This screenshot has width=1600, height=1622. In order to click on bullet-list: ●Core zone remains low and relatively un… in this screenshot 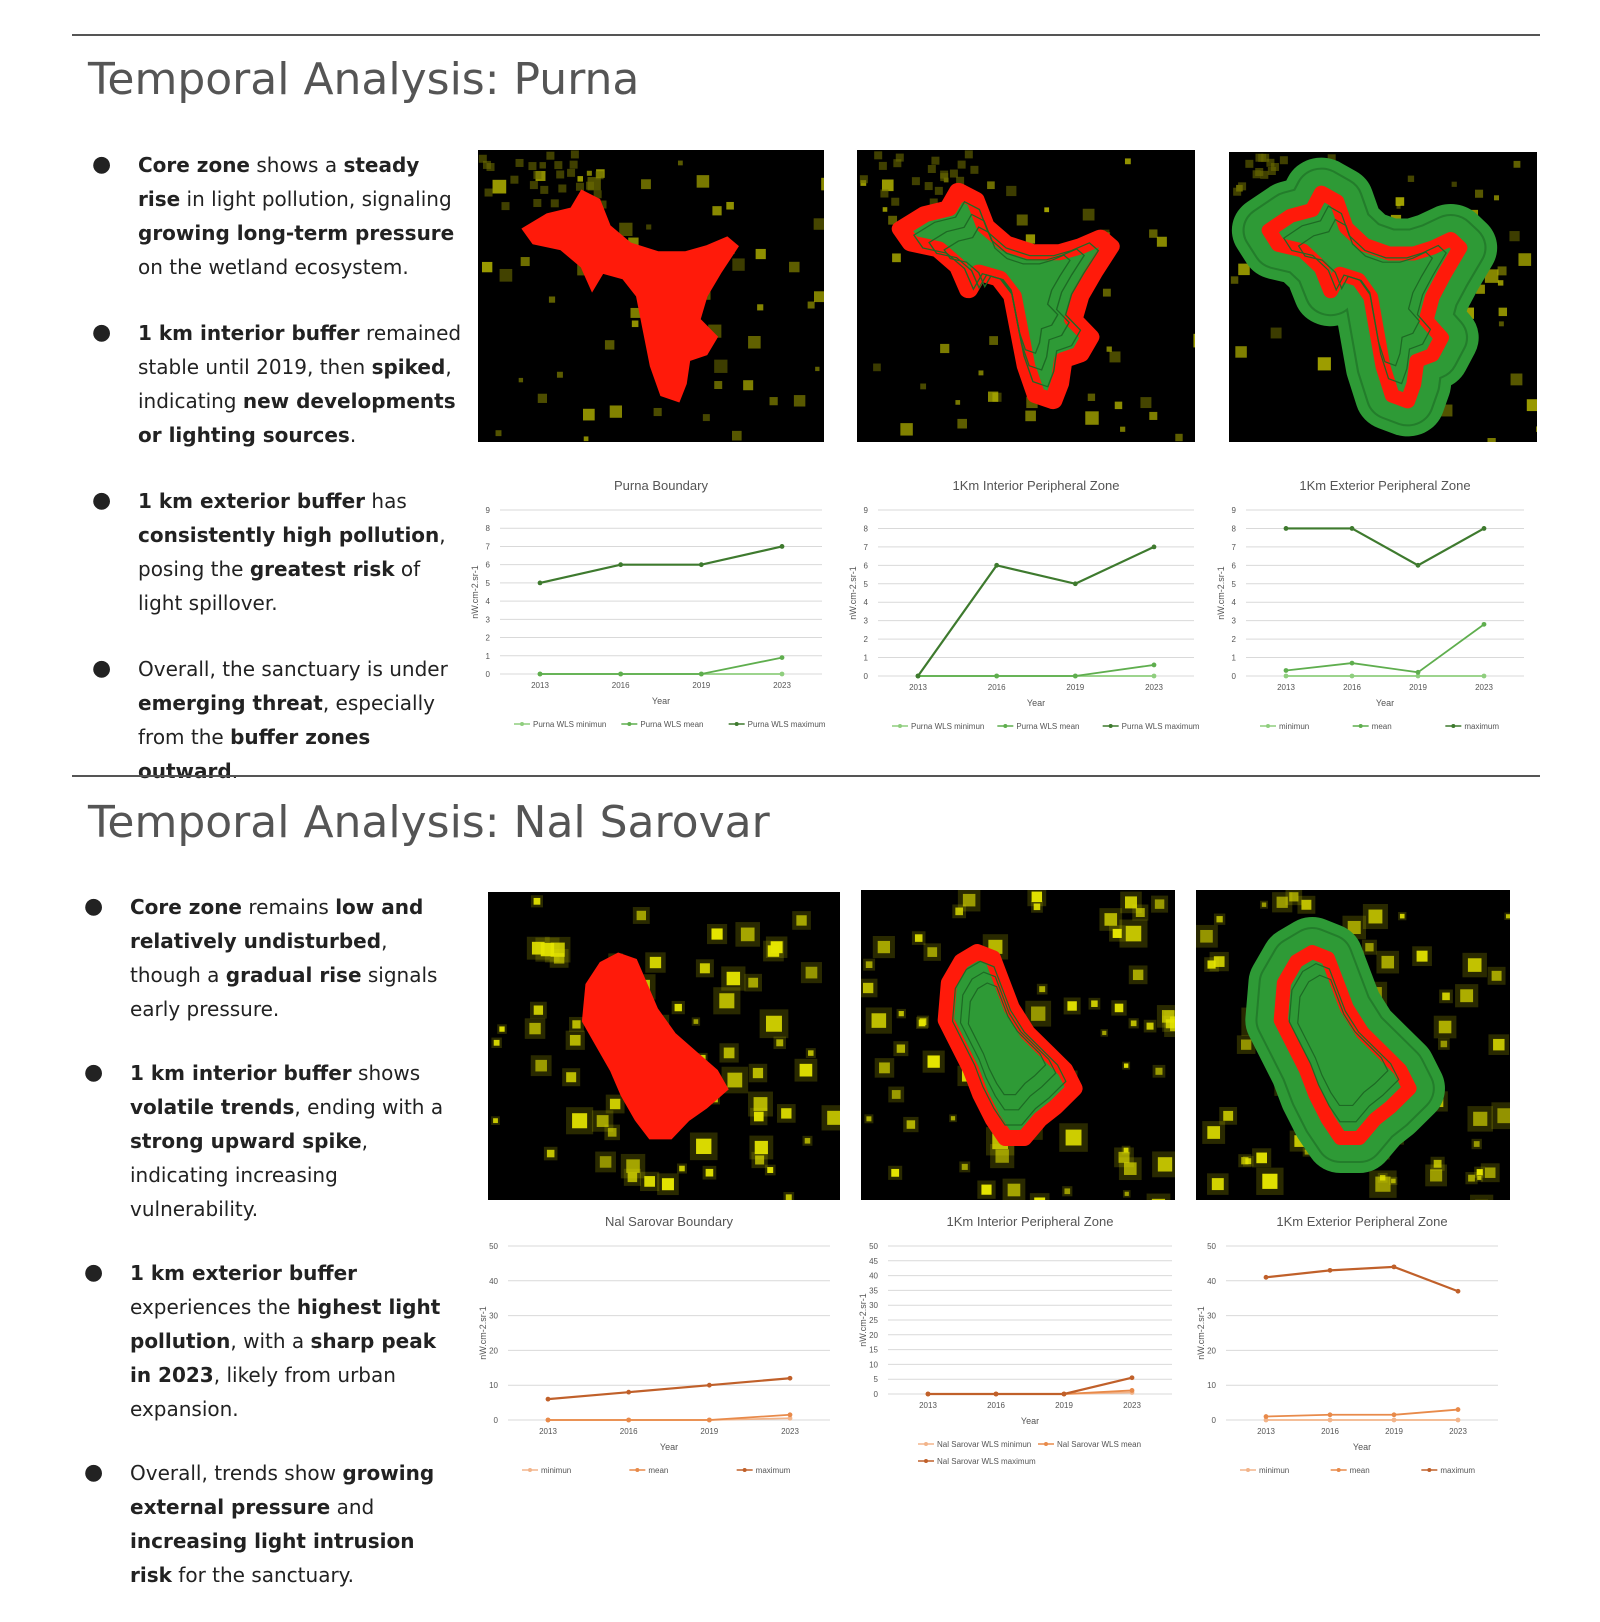, I will do `click(295, 1256)`.